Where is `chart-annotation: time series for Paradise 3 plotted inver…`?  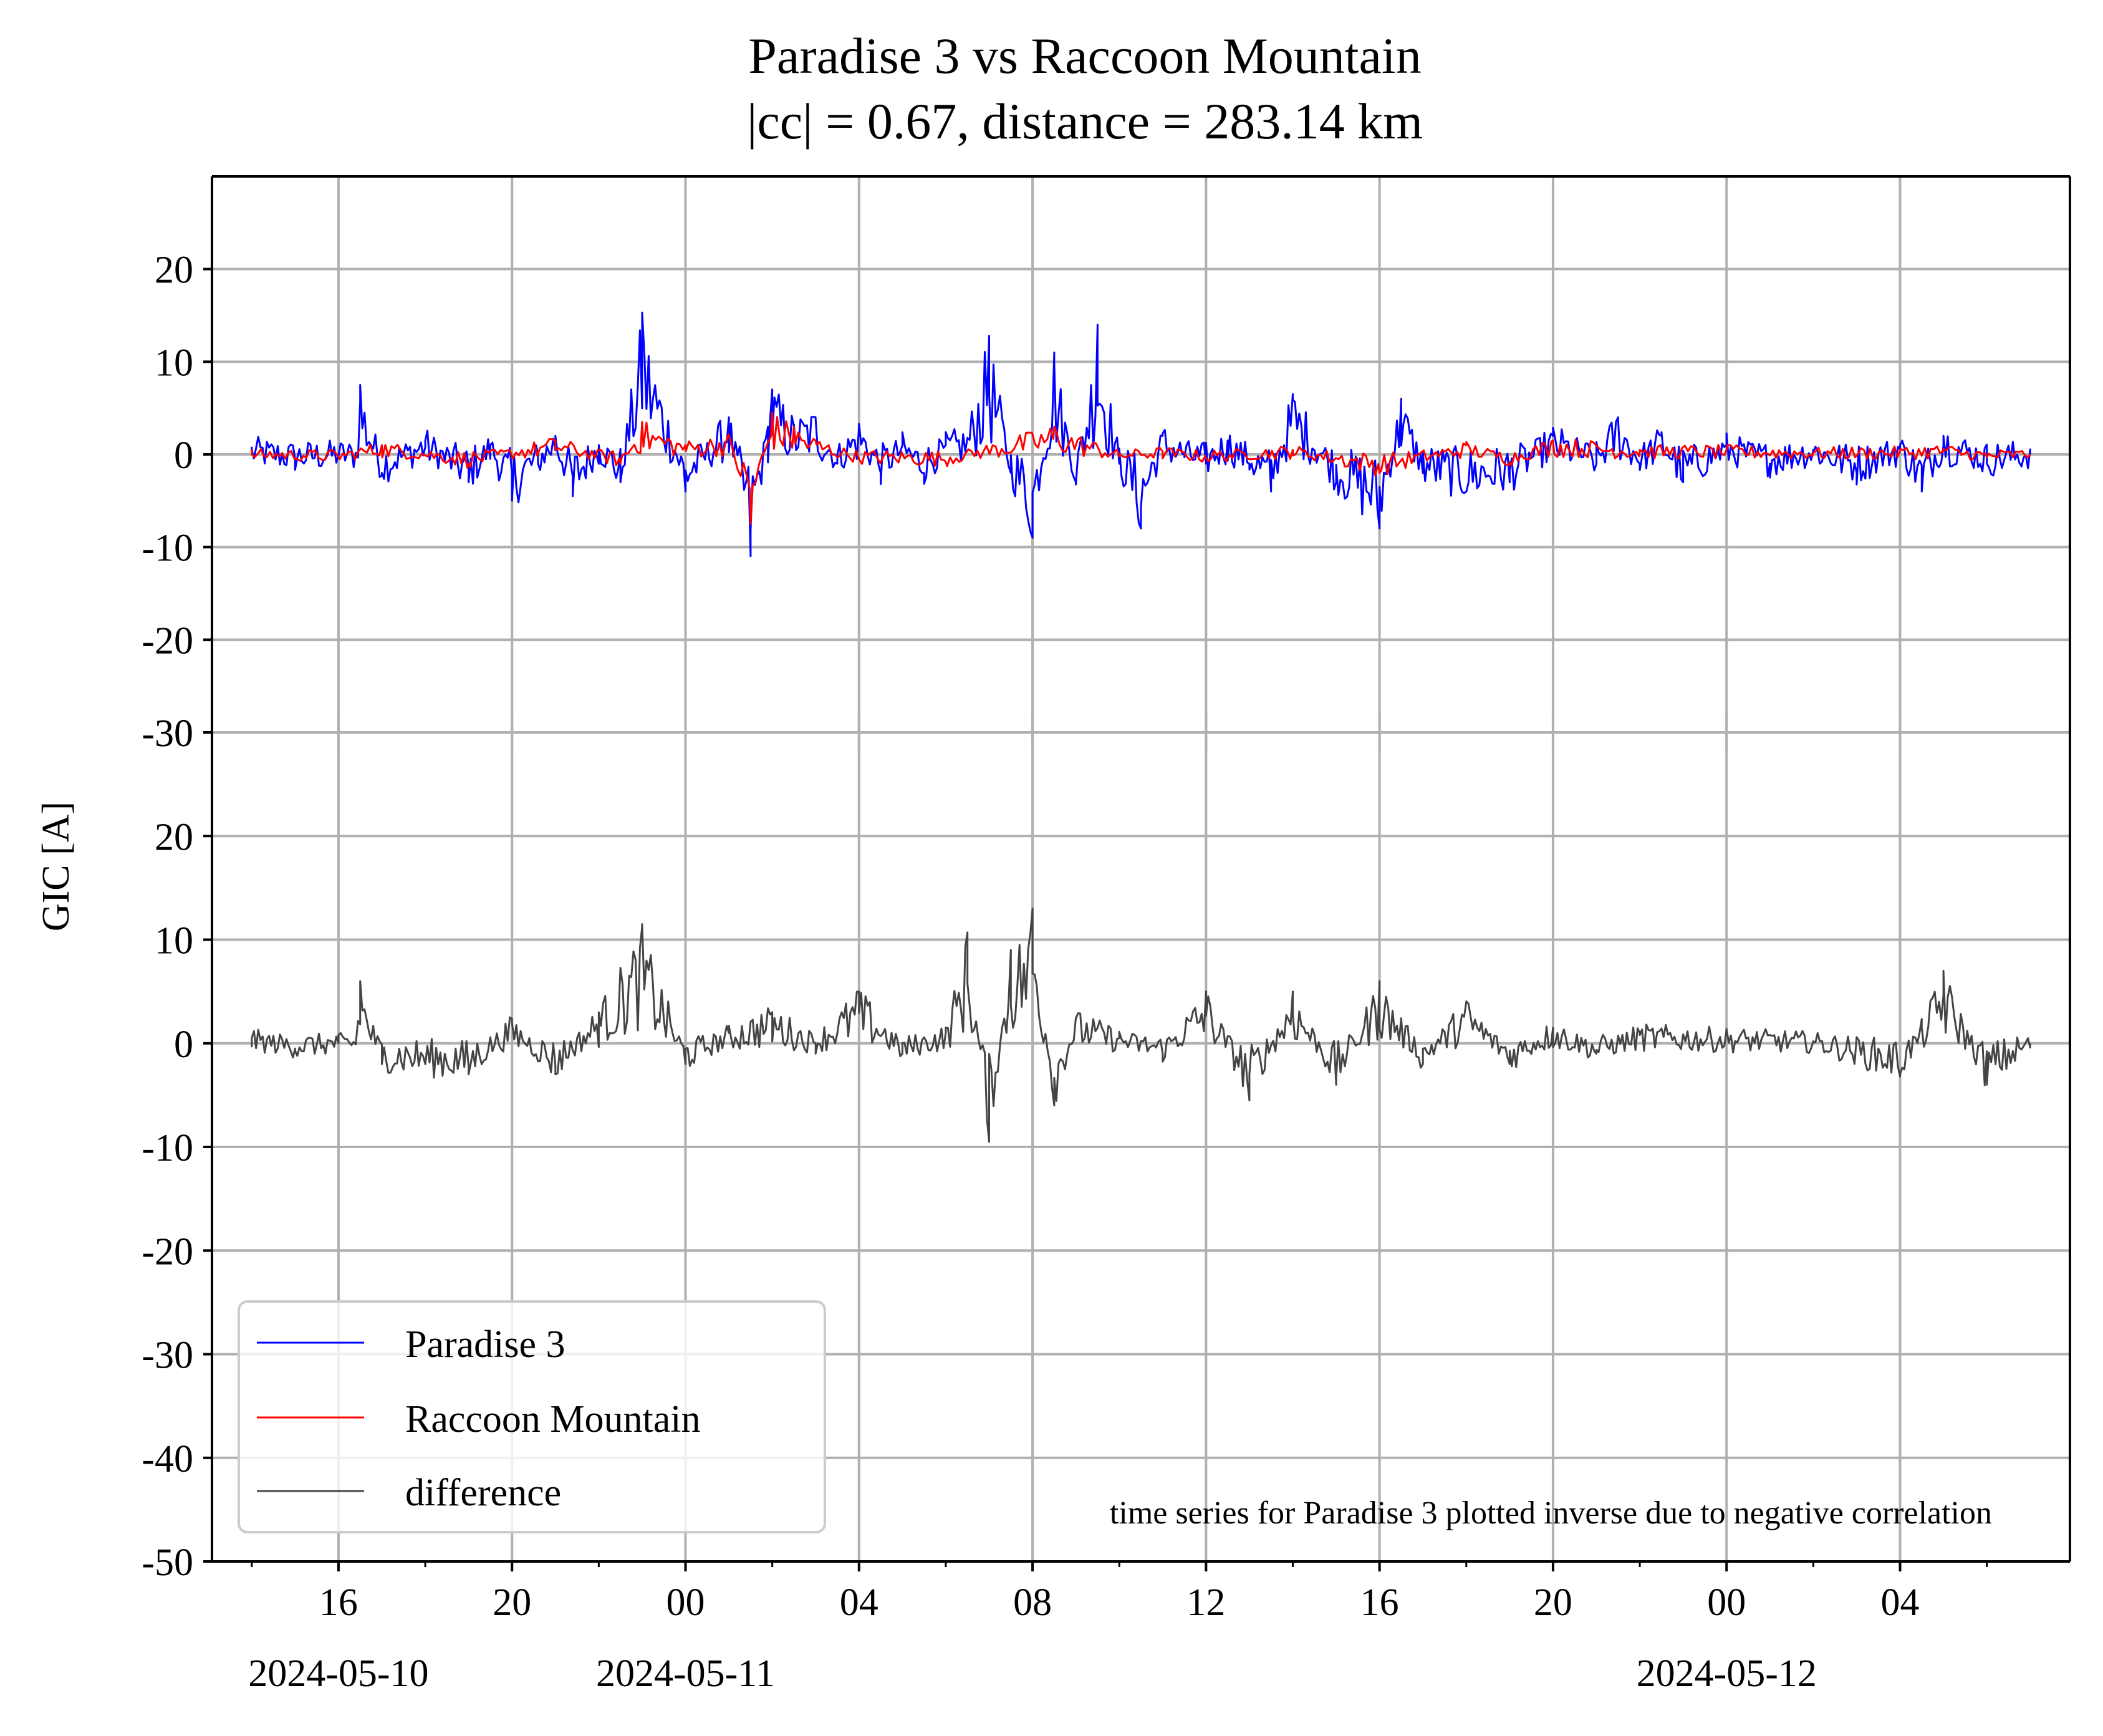
chart-annotation: time series for Paradise 3 plotted inver… is located at coordinates (1551, 1513).